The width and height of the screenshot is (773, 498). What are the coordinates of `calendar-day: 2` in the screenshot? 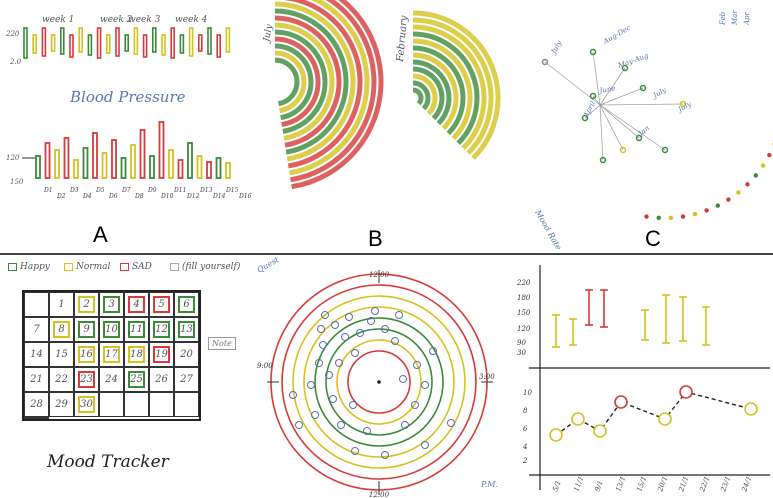 It's located at (86, 304).